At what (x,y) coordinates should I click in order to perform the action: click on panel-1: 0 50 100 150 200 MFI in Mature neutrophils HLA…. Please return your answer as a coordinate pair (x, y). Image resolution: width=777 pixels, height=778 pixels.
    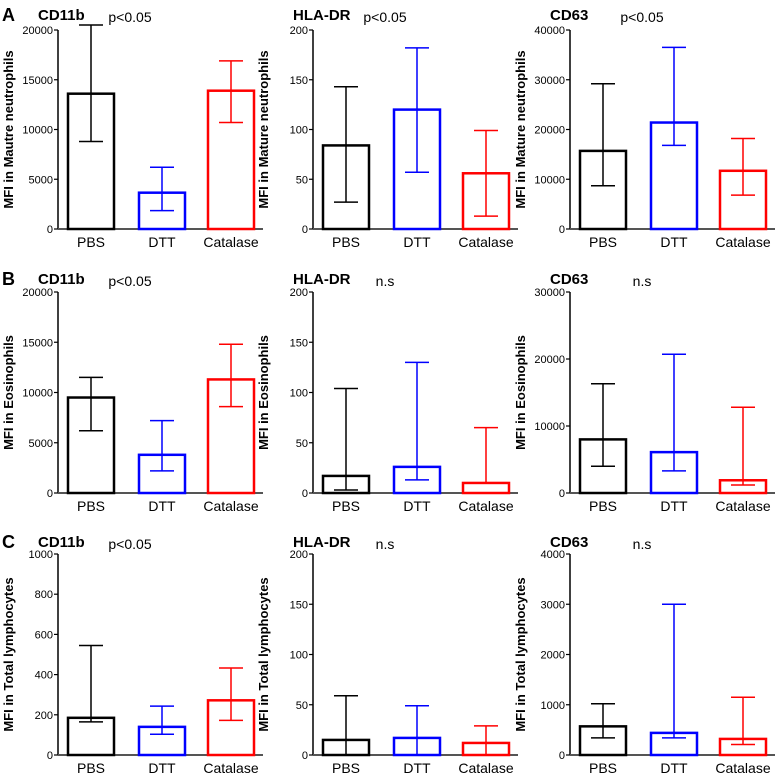
    Looking at the image, I should click on (387, 128).